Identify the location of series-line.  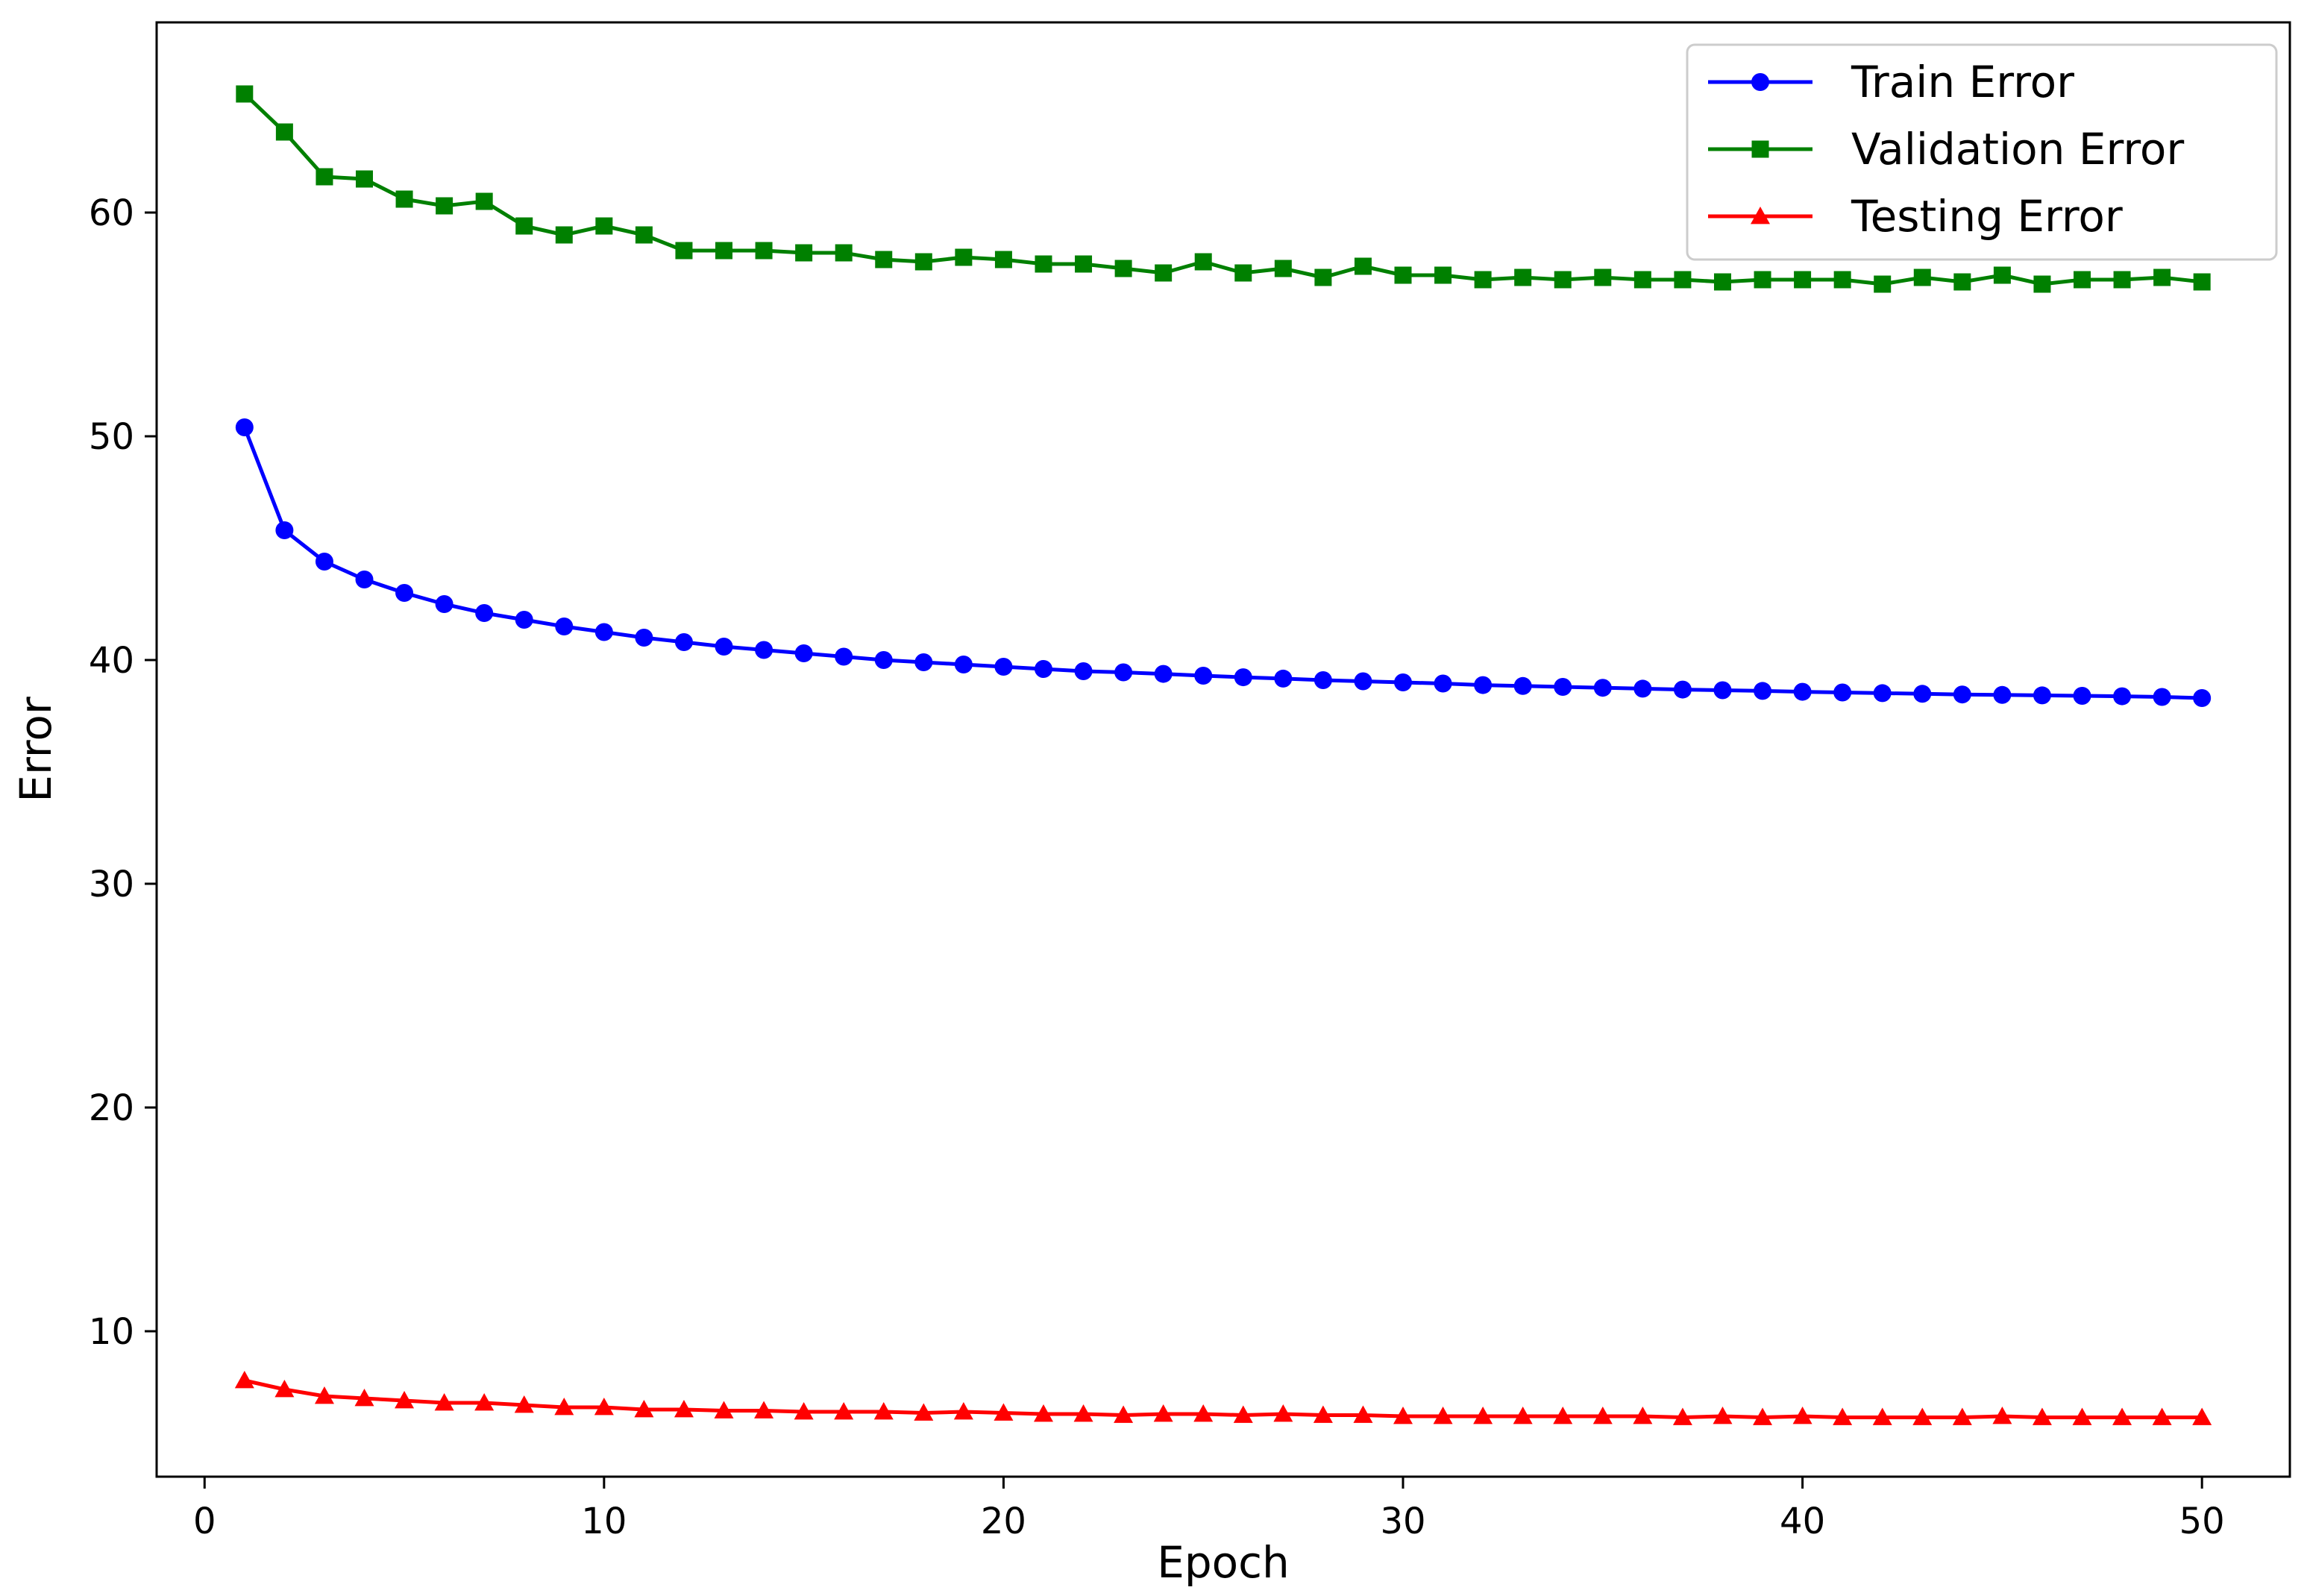
(1223, 563).